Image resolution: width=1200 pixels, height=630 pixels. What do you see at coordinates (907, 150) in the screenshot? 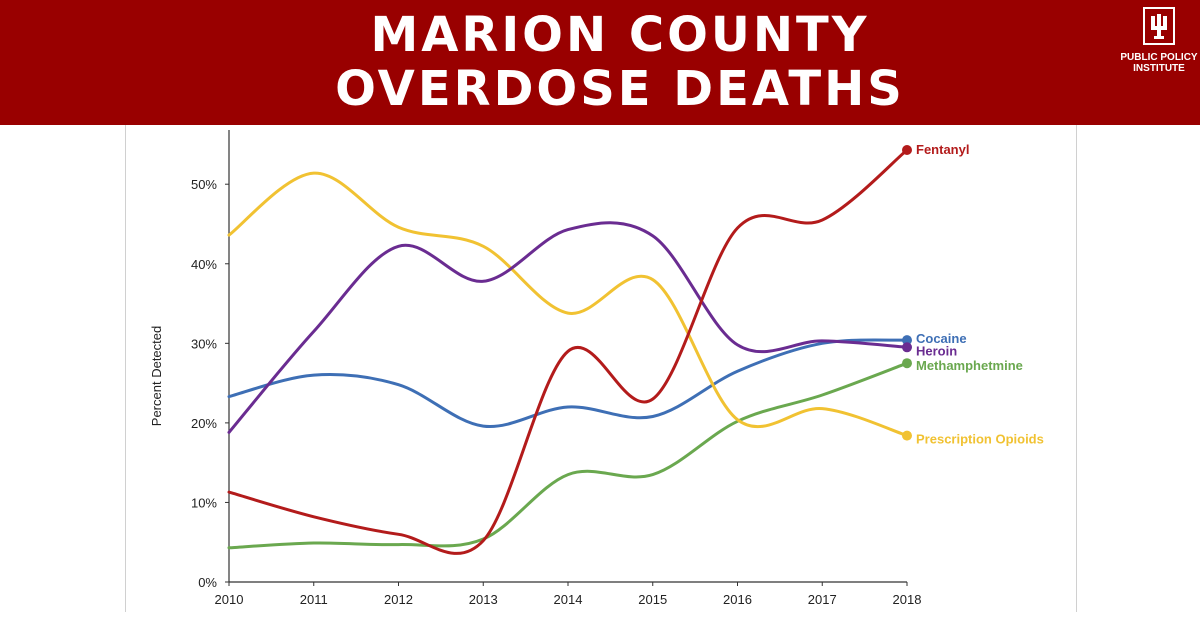
I see `series-end-point-fentanyl` at bounding box center [907, 150].